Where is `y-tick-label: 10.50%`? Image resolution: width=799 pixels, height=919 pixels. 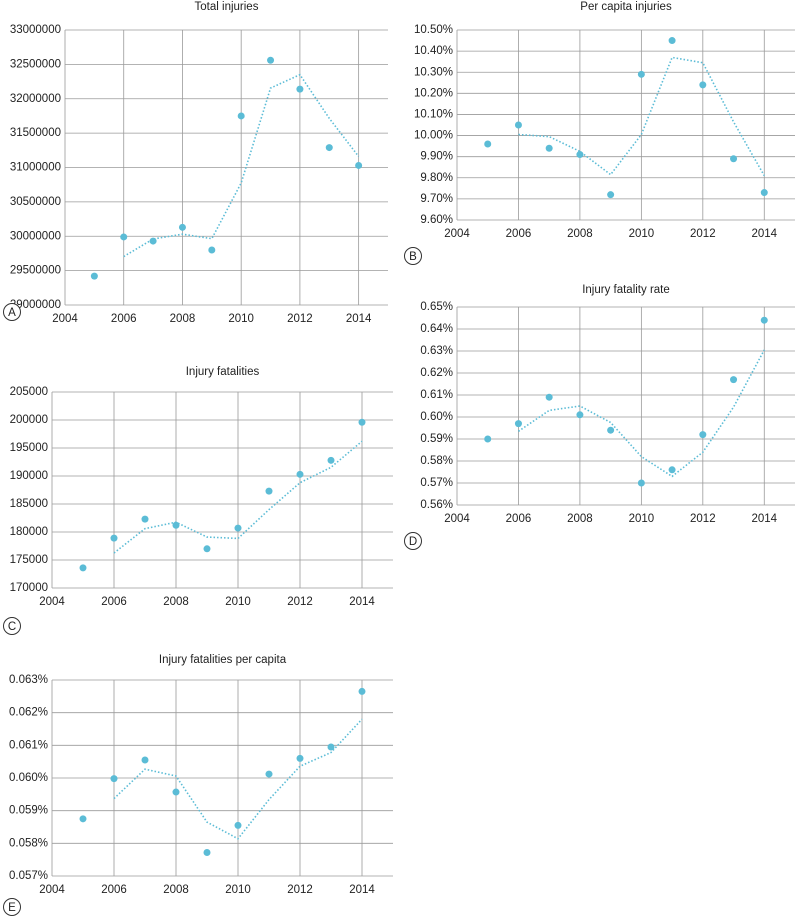 y-tick-label: 10.50% is located at coordinates (433, 30).